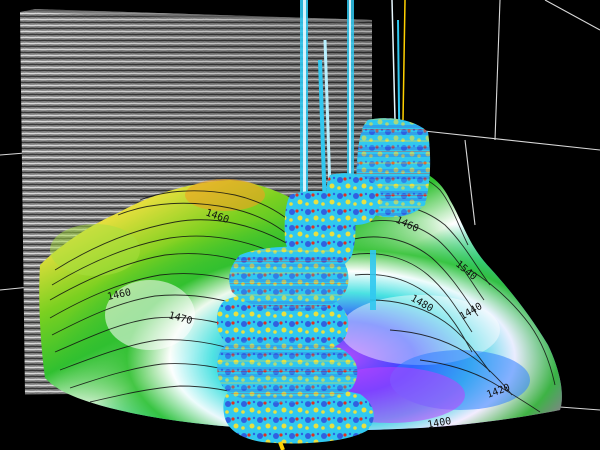 The width and height of the screenshot is (600, 450). Describe the element at coordinates (378, 172) in the screenshot. I see `well-log-tubes-back` at that location.